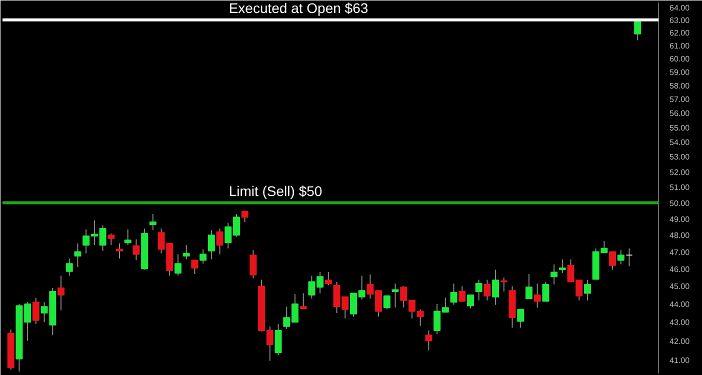 The width and height of the screenshot is (702, 375). I want to click on y-tick-label: 60.00, so click(680, 59).